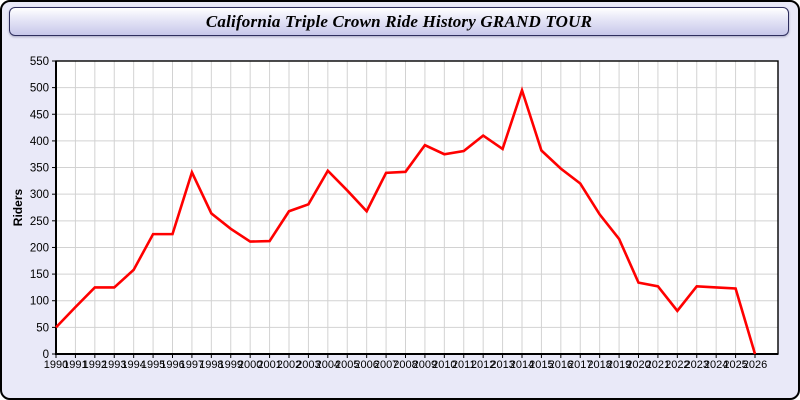  What do you see at coordinates (735, 365) in the screenshot?
I see `x-tick-label: 2025` at bounding box center [735, 365].